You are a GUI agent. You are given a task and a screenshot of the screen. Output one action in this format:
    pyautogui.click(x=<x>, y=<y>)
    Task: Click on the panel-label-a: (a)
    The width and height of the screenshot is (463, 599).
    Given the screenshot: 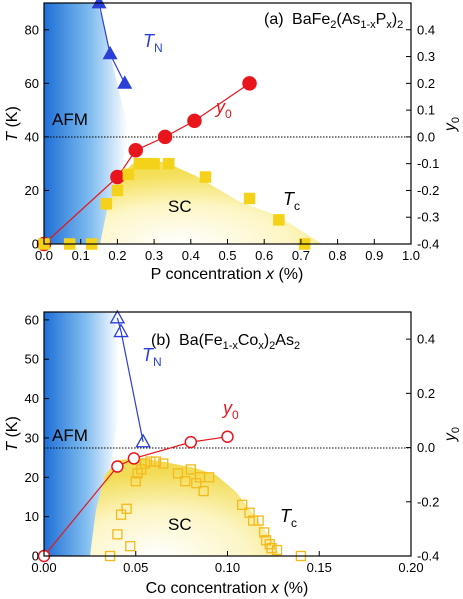 What is the action you would take?
    pyautogui.click(x=274, y=19)
    